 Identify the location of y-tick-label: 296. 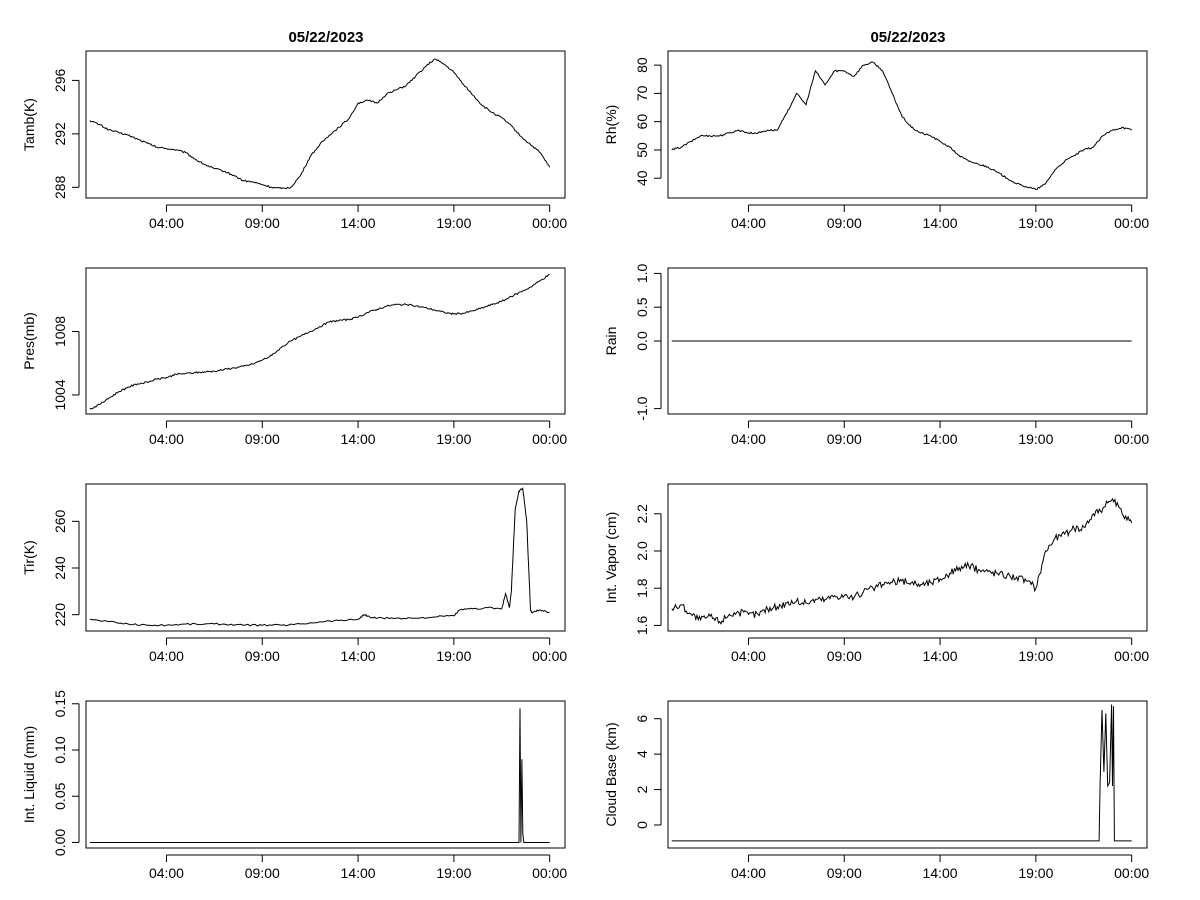
(60, 81).